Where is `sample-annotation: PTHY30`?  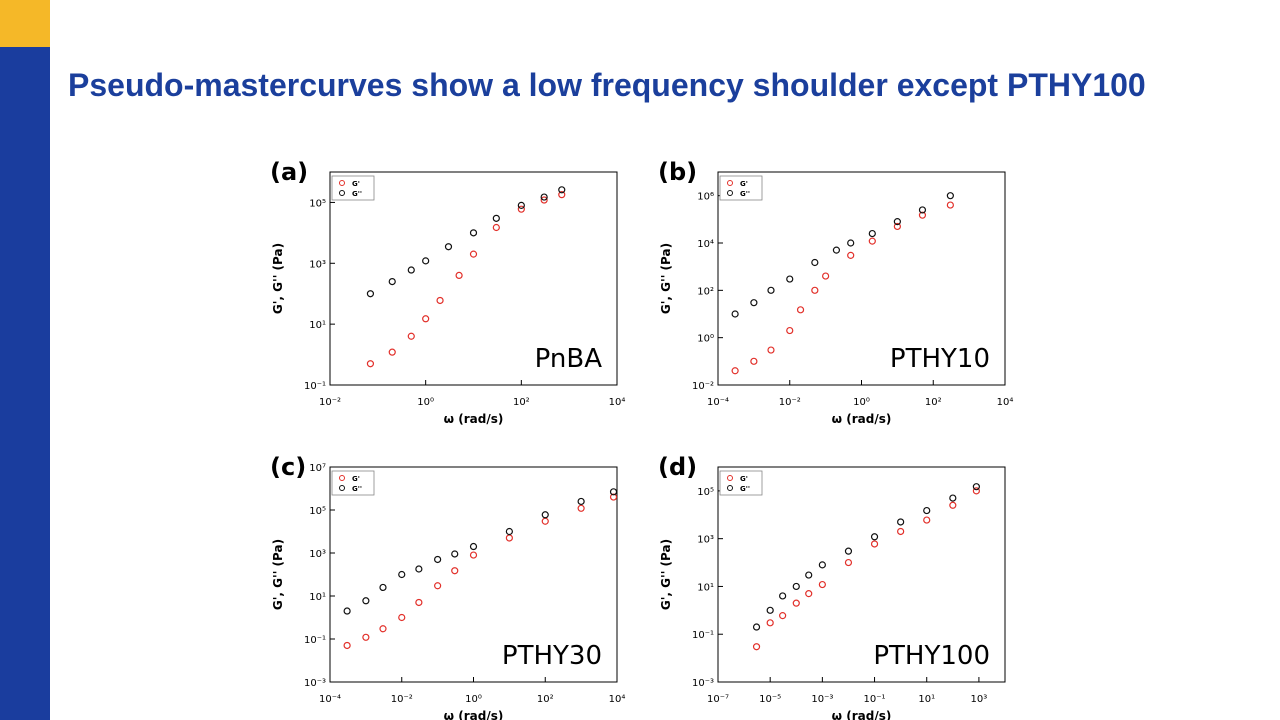 sample-annotation: PTHY30 is located at coordinates (552, 656).